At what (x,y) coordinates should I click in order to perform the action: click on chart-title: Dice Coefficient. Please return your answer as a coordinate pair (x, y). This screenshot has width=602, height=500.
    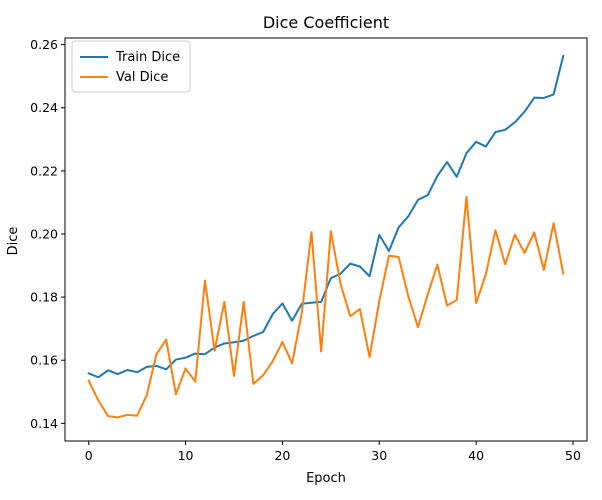
    Looking at the image, I should click on (326, 22).